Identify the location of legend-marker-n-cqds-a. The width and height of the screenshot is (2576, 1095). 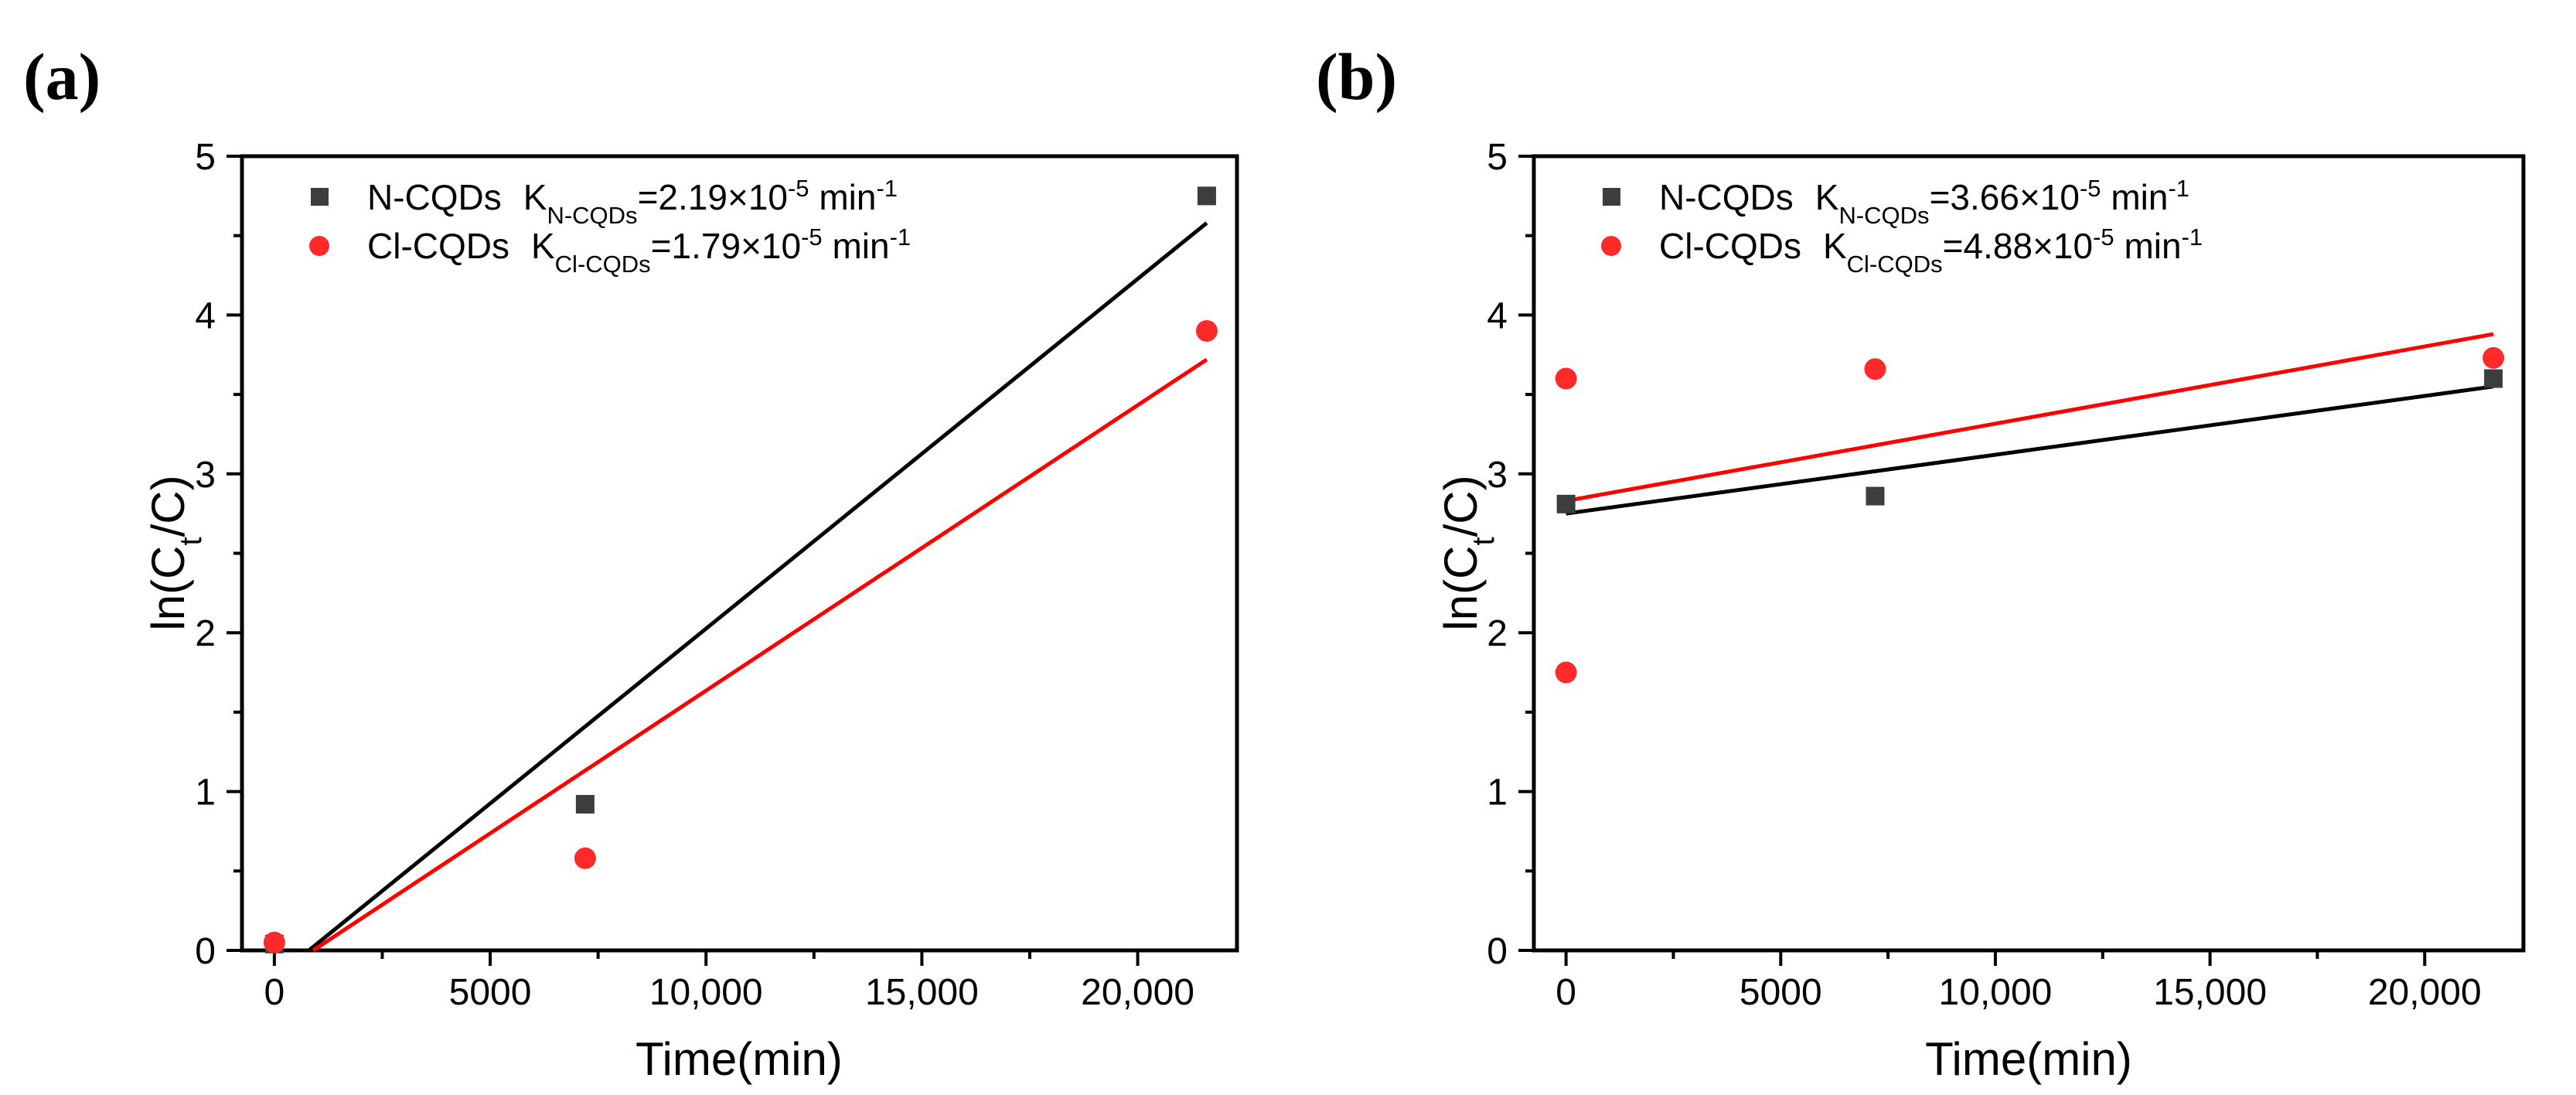
(320, 197).